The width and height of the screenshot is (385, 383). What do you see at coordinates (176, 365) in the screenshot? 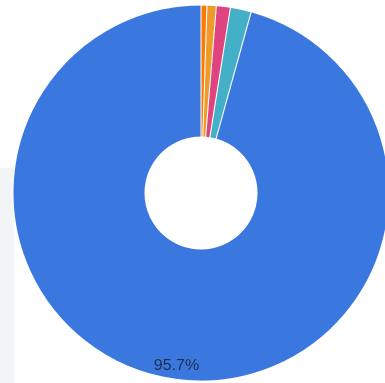
I see `donut-slice-1-label: 95.7%` at bounding box center [176, 365].